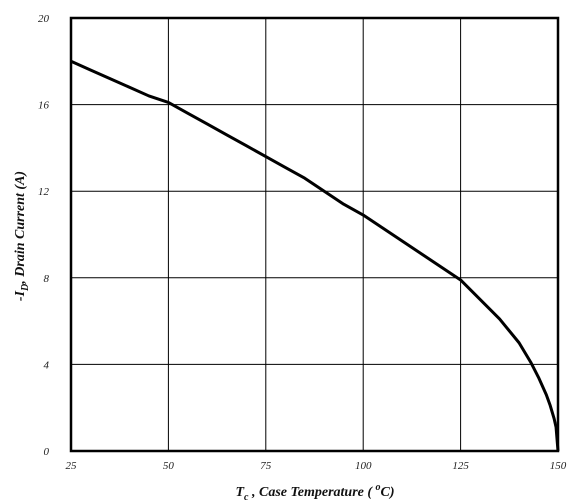 The height and width of the screenshot is (503, 571). What do you see at coordinates (44, 19) in the screenshot?
I see `y-tick-label: 20` at bounding box center [44, 19].